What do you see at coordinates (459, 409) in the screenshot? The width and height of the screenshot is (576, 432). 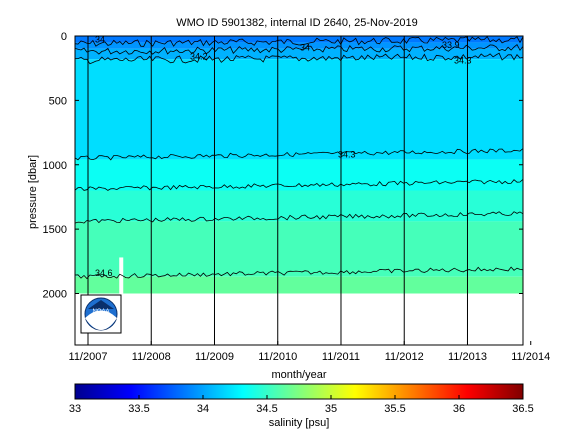 I see `colorbar-tick-label-6: 36` at bounding box center [459, 409].